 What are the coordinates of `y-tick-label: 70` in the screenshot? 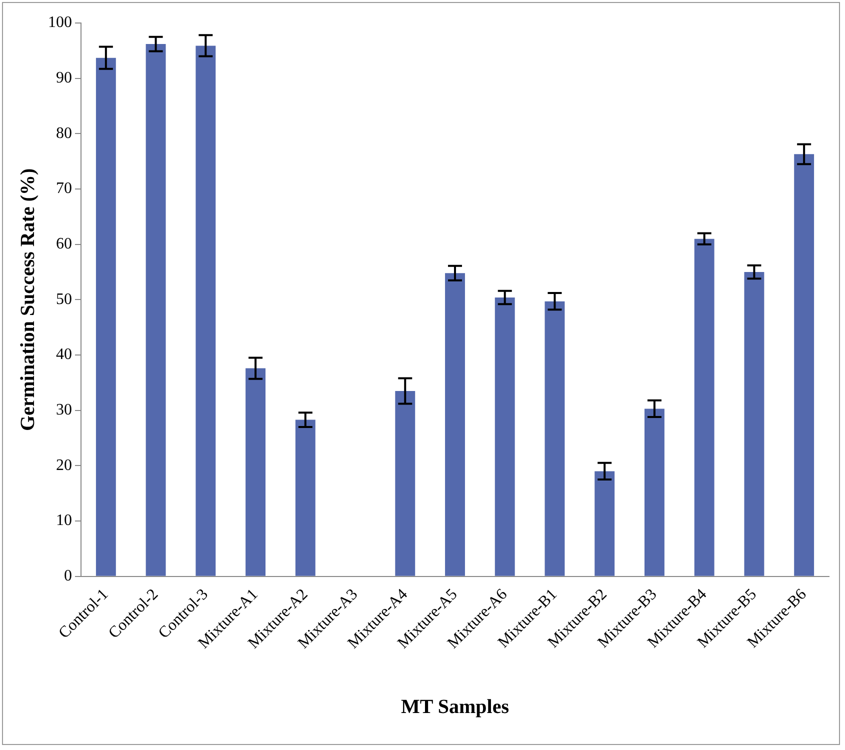 It's located at (64, 189).